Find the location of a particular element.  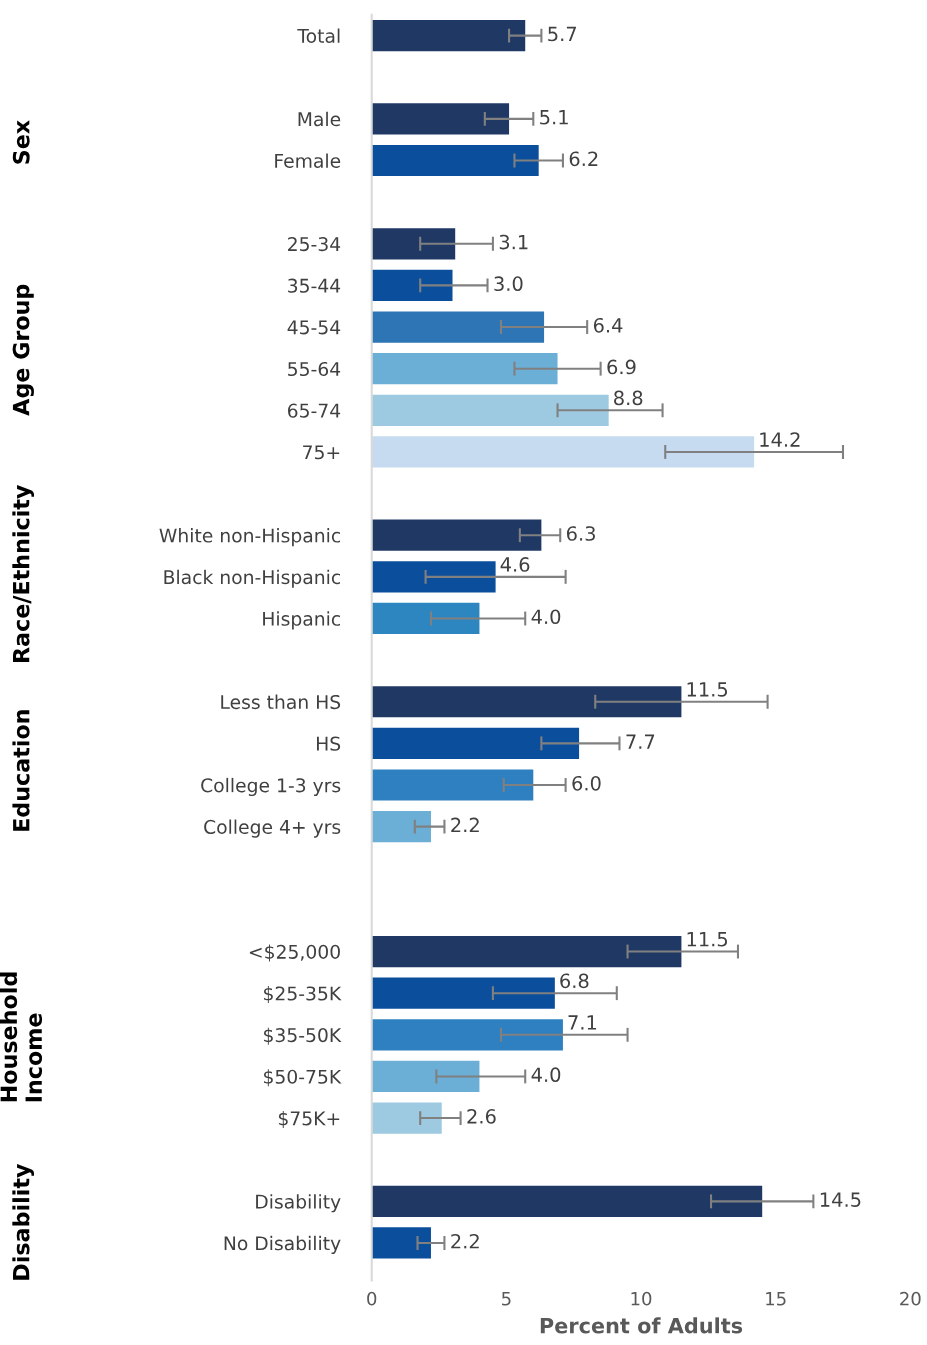

y-tick-label: College 4+ yrs is located at coordinates (272, 828).